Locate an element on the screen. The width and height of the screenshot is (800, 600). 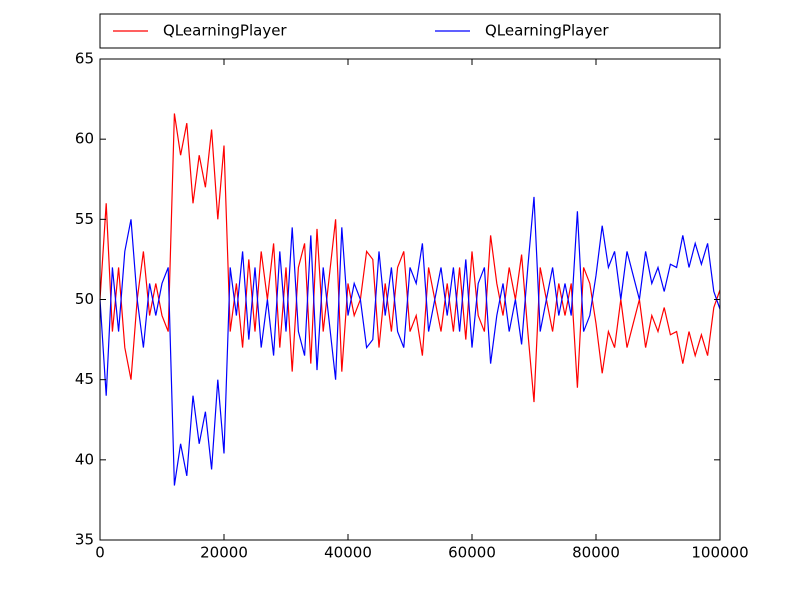
x-tick-label: 40000 is located at coordinates (348, 553).